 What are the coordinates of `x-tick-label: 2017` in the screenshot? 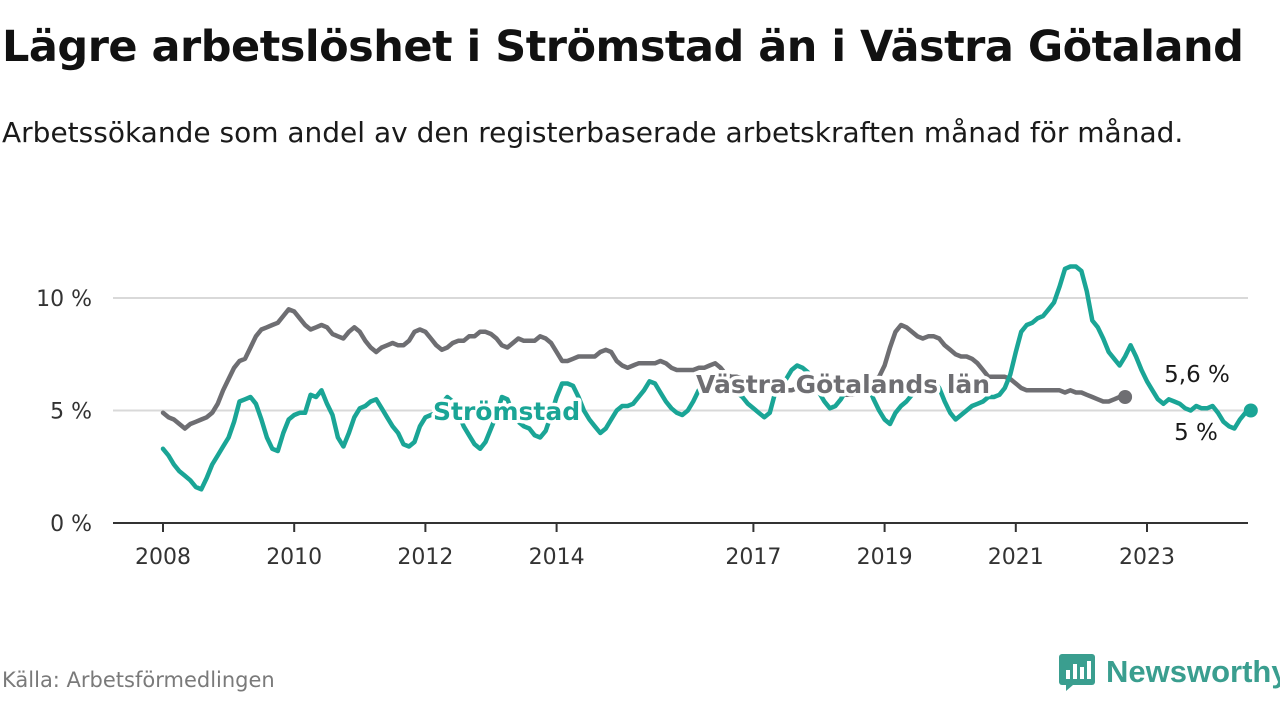 It's located at (753, 557).